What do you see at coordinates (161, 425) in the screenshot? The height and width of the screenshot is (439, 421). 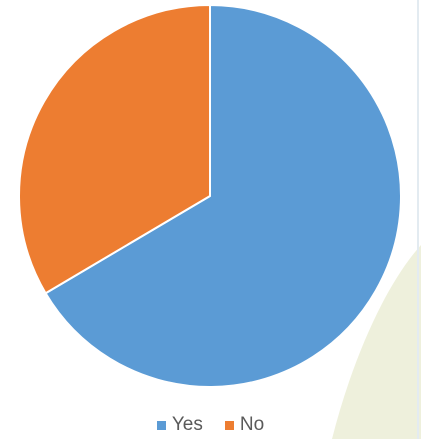 I see `legend-swatch-yes` at bounding box center [161, 425].